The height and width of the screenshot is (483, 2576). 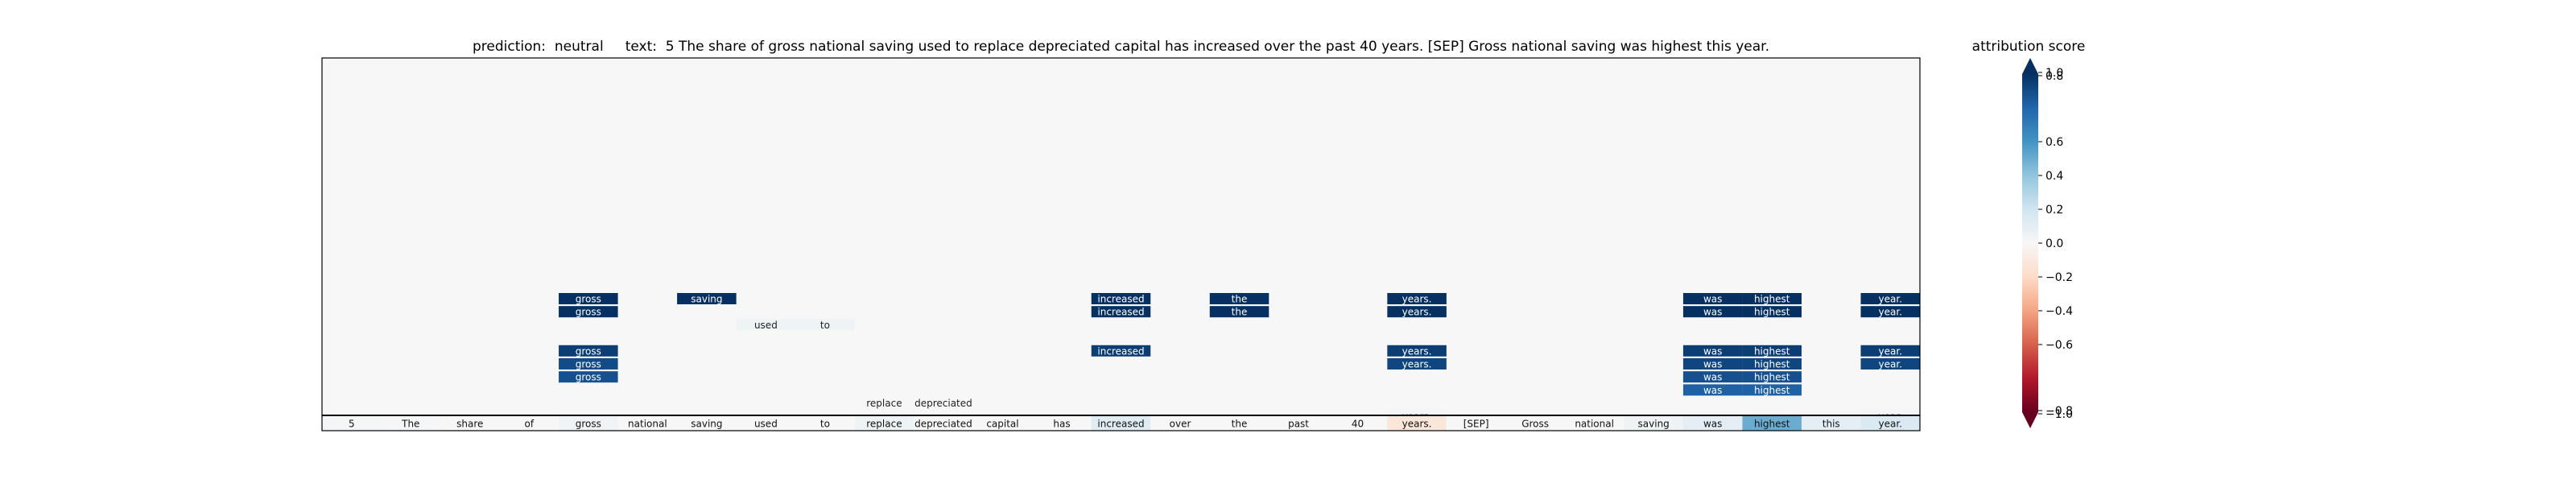 I want to click on token-label: share, so click(x=469, y=424).